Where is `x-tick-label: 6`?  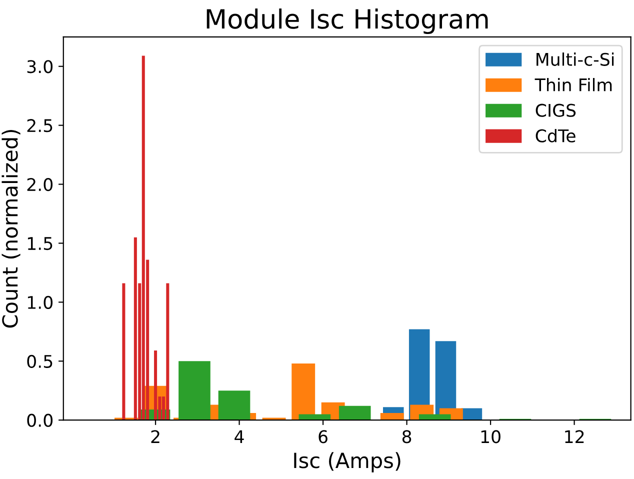
x-tick-label: 6 is located at coordinates (323, 437).